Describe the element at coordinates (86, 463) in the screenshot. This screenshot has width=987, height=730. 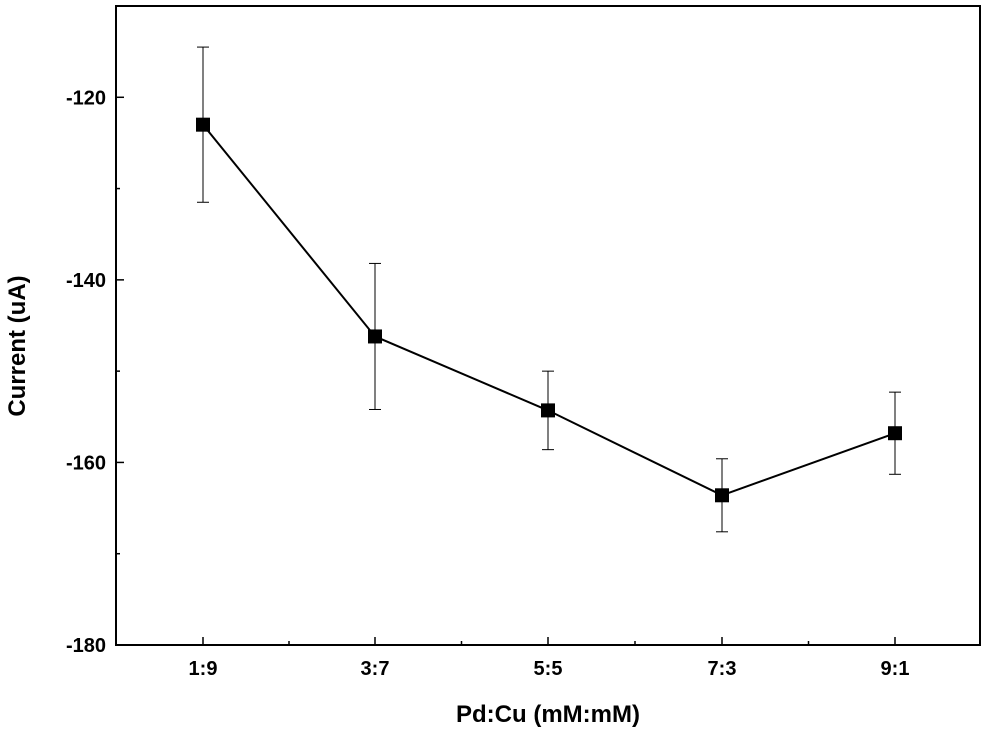
I see `y-tick-label: -160` at that location.